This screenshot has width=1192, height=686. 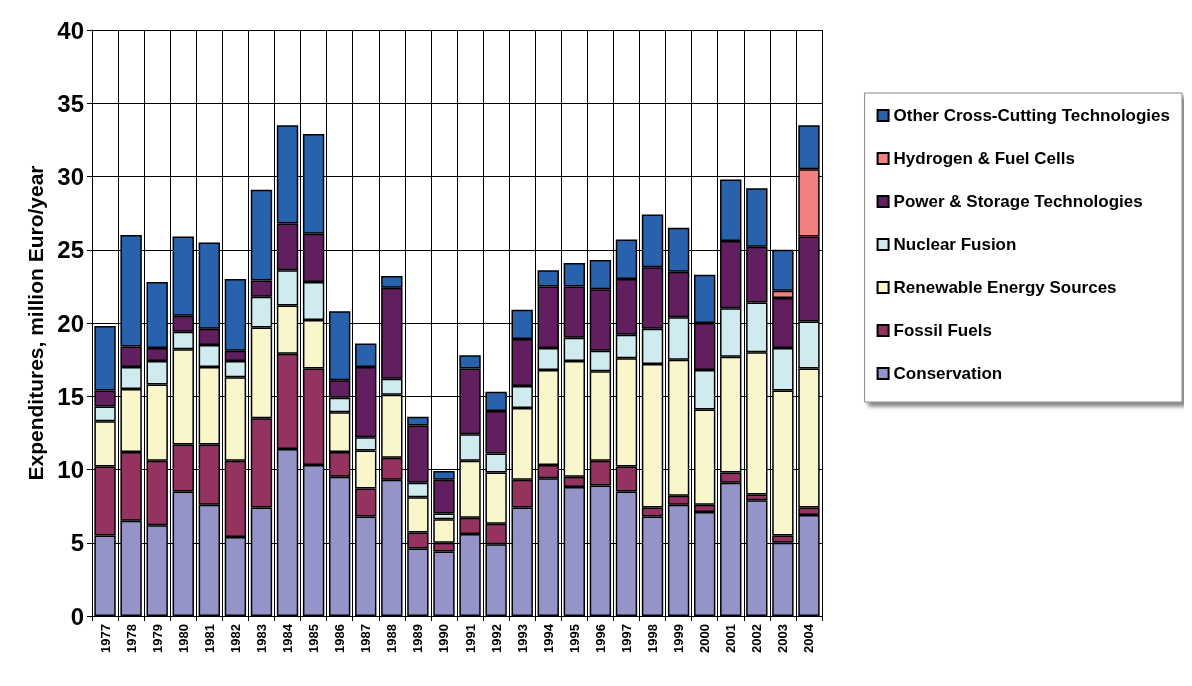 I want to click on x-tick-label: 1990, so click(x=444, y=638).